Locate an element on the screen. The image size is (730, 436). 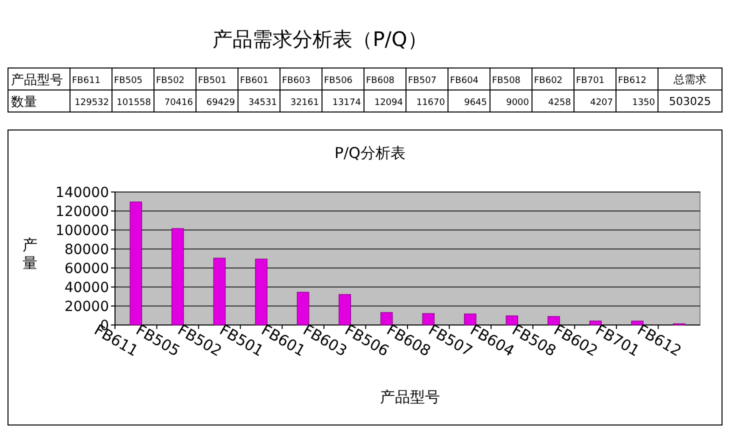
text: 产品型号 is located at coordinates (37, 80).